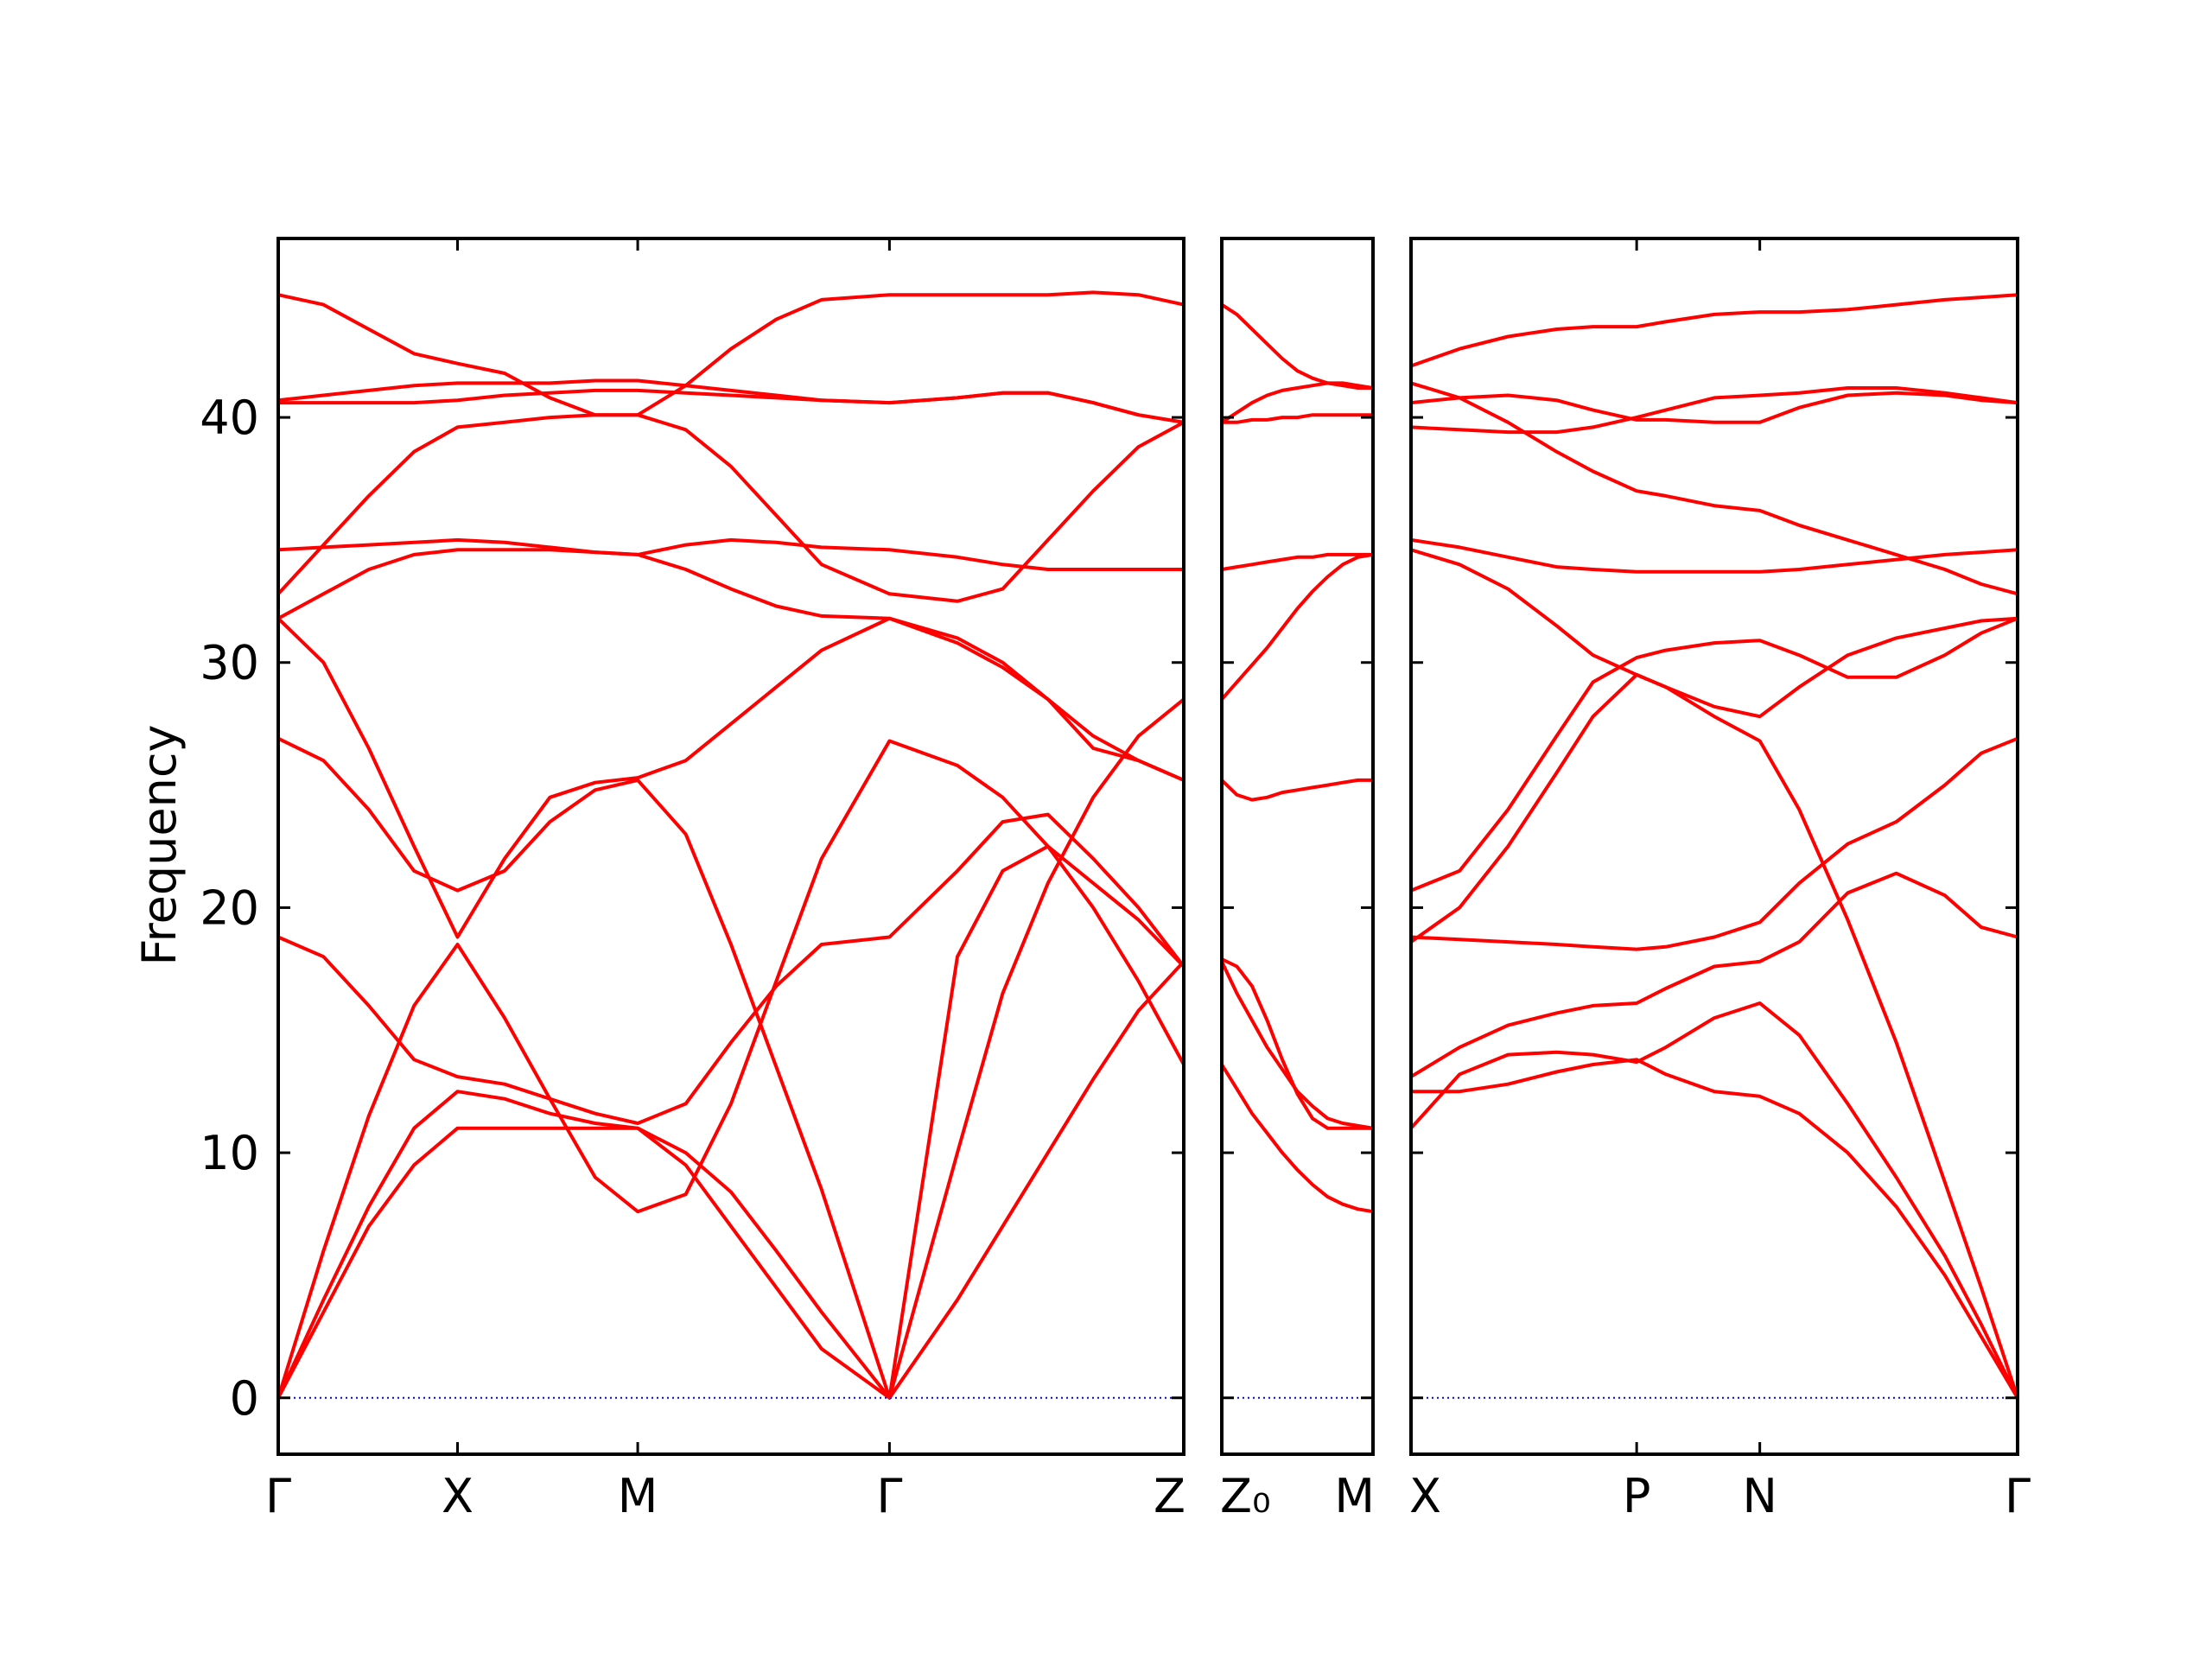  I want to click on panel-frame, so click(1297, 846).